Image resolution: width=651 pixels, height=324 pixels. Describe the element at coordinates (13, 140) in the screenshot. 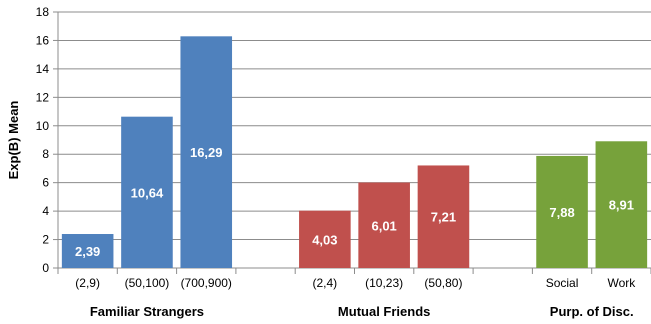

I see `y-axis-label: Exp(B) Mean` at that location.